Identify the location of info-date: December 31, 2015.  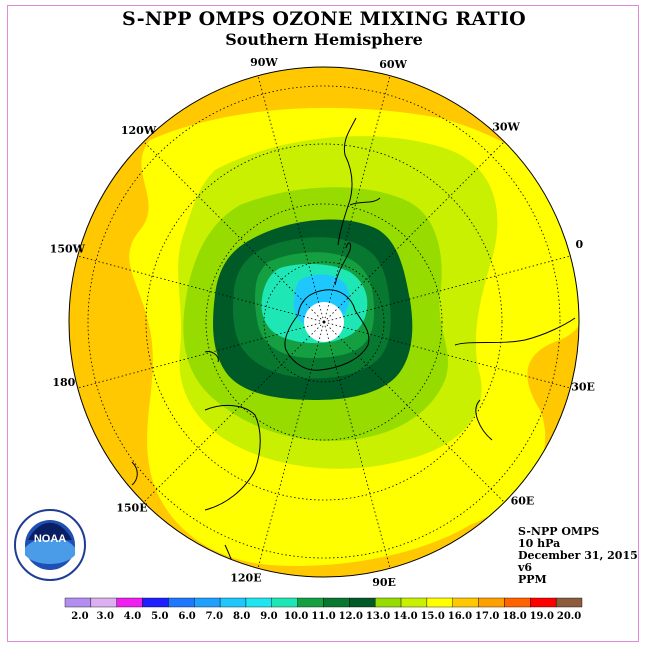
(578, 555).